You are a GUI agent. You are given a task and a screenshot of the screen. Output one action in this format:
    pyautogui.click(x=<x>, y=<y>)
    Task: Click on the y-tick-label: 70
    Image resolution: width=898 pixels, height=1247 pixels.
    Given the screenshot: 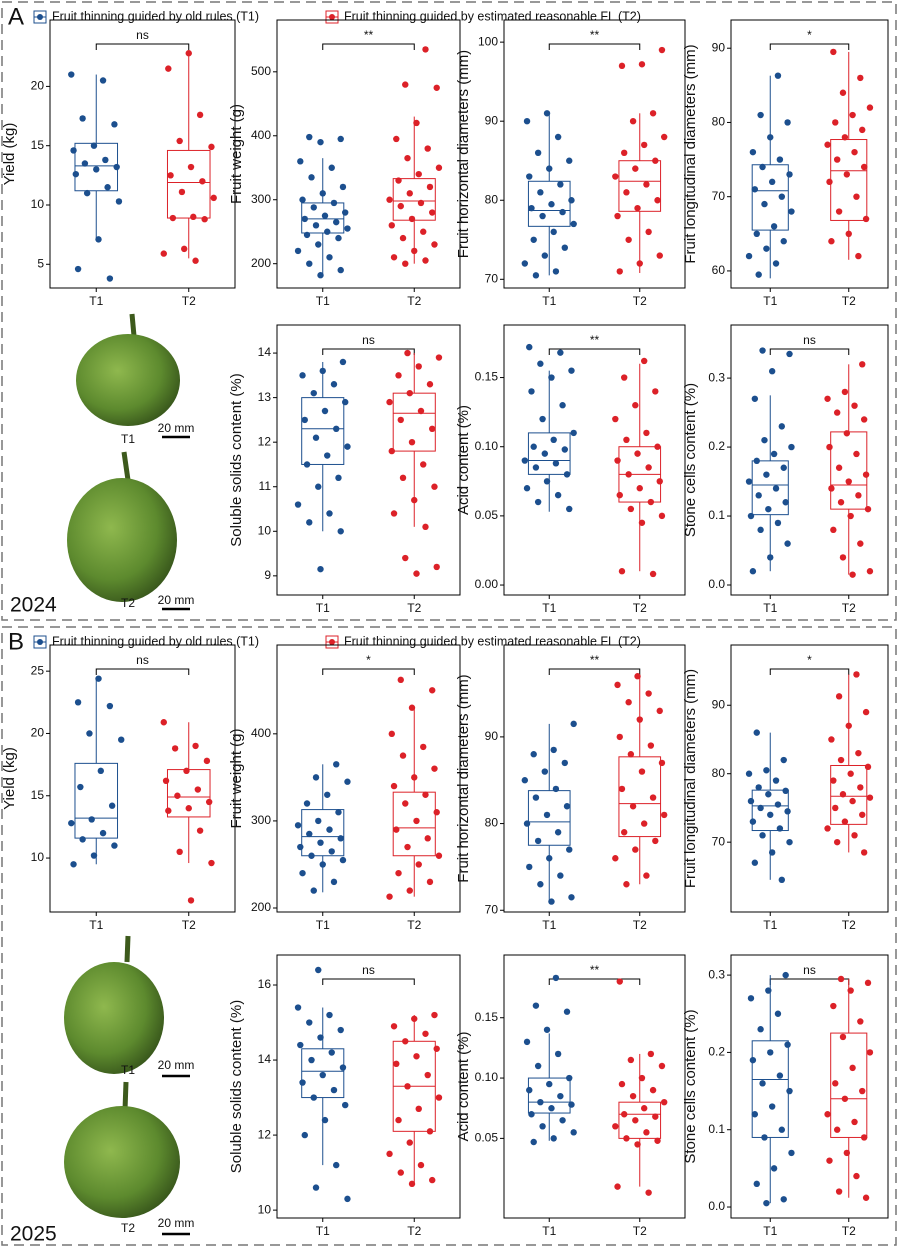 What is the action you would take?
    pyautogui.click(x=492, y=909)
    